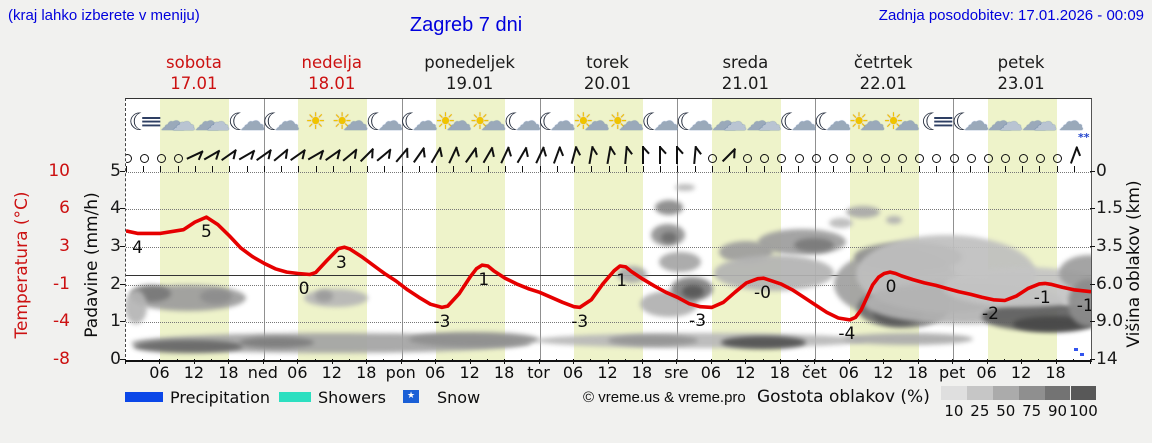 The image size is (1152, 443). What do you see at coordinates (104, 15) in the screenshot?
I see `menu-hint-text: (kraj lahko izberete v meniju)` at bounding box center [104, 15].